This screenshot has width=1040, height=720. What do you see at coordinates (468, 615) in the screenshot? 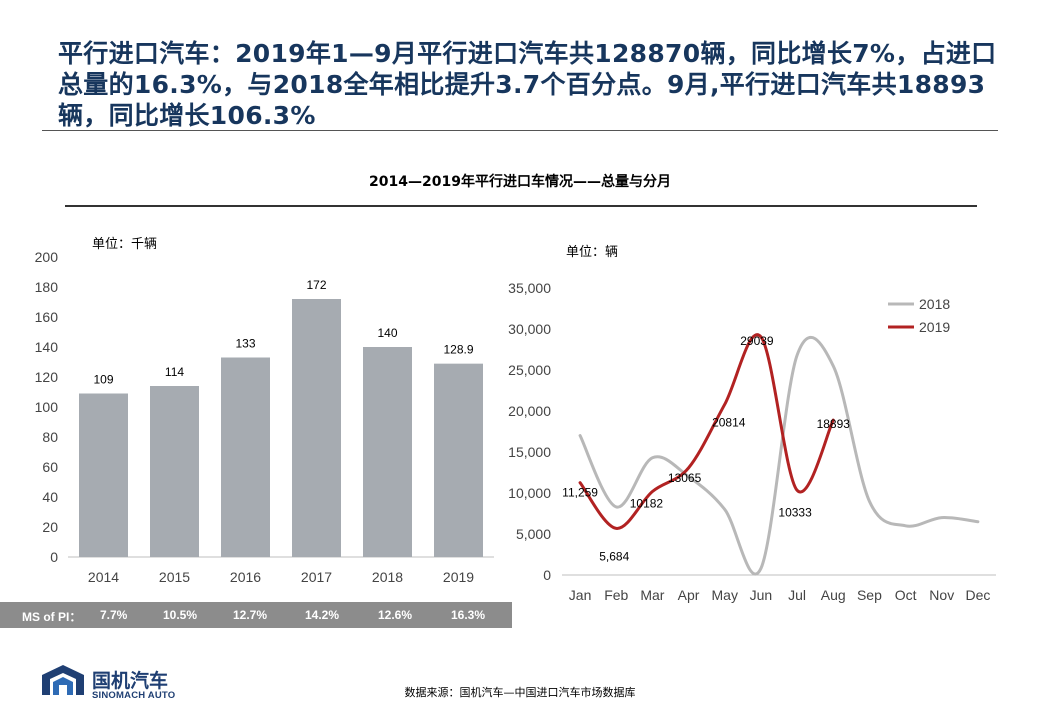
I see `market-share-2019: 16.3%` at bounding box center [468, 615].